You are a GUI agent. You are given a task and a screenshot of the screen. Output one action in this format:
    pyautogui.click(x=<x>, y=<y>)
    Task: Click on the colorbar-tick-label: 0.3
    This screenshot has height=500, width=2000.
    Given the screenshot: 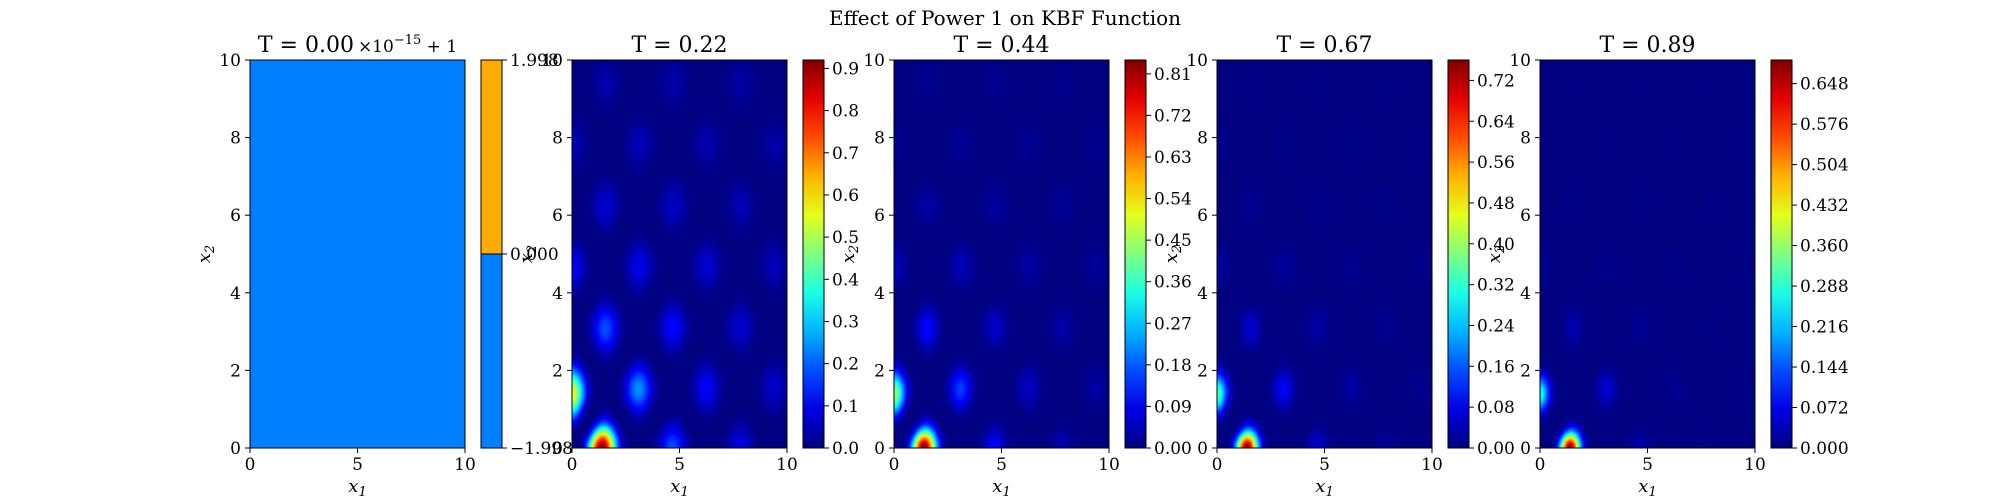 What is the action you would take?
    pyautogui.click(x=845, y=322)
    